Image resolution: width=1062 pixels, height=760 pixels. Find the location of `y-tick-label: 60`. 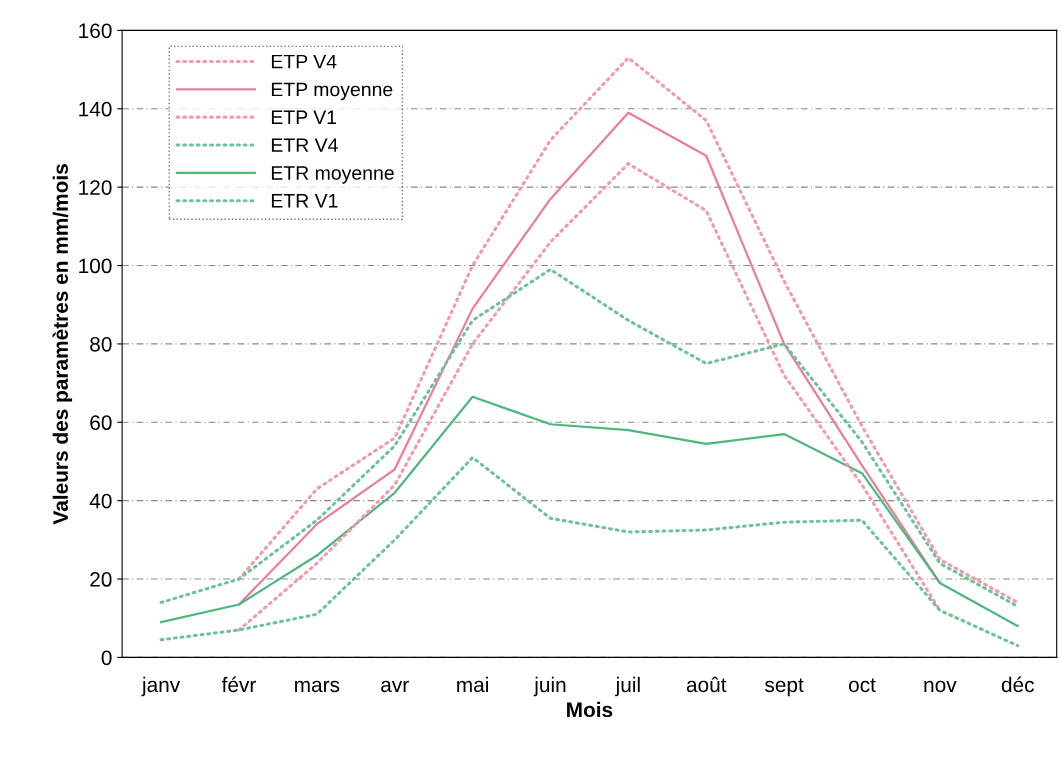

y-tick-label: 60 is located at coordinates (101, 423).